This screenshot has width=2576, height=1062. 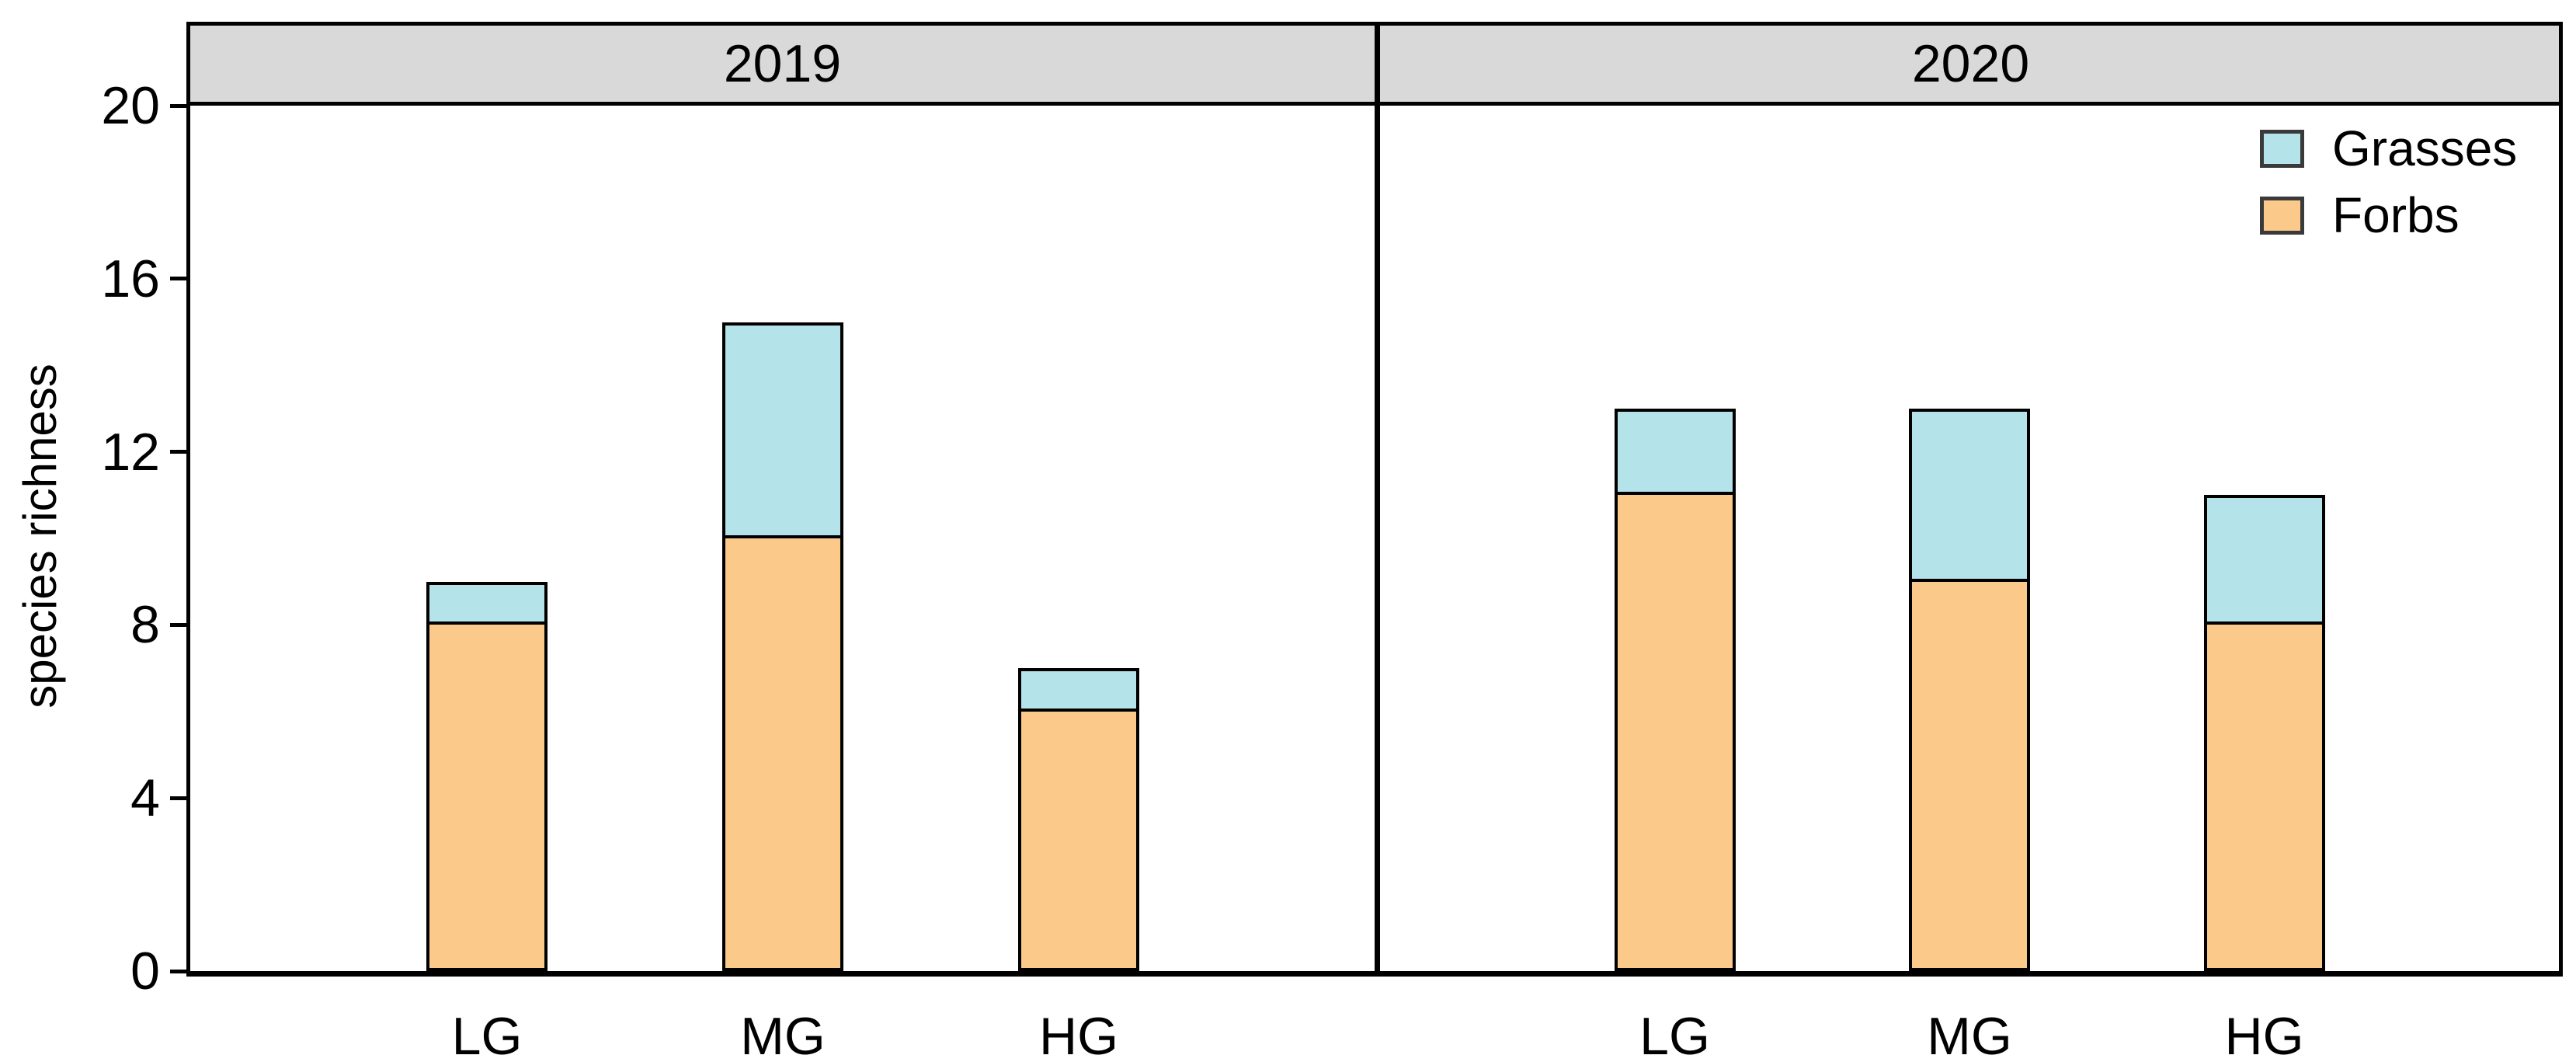 I want to click on y-tick-label: 0, so click(x=145, y=971).